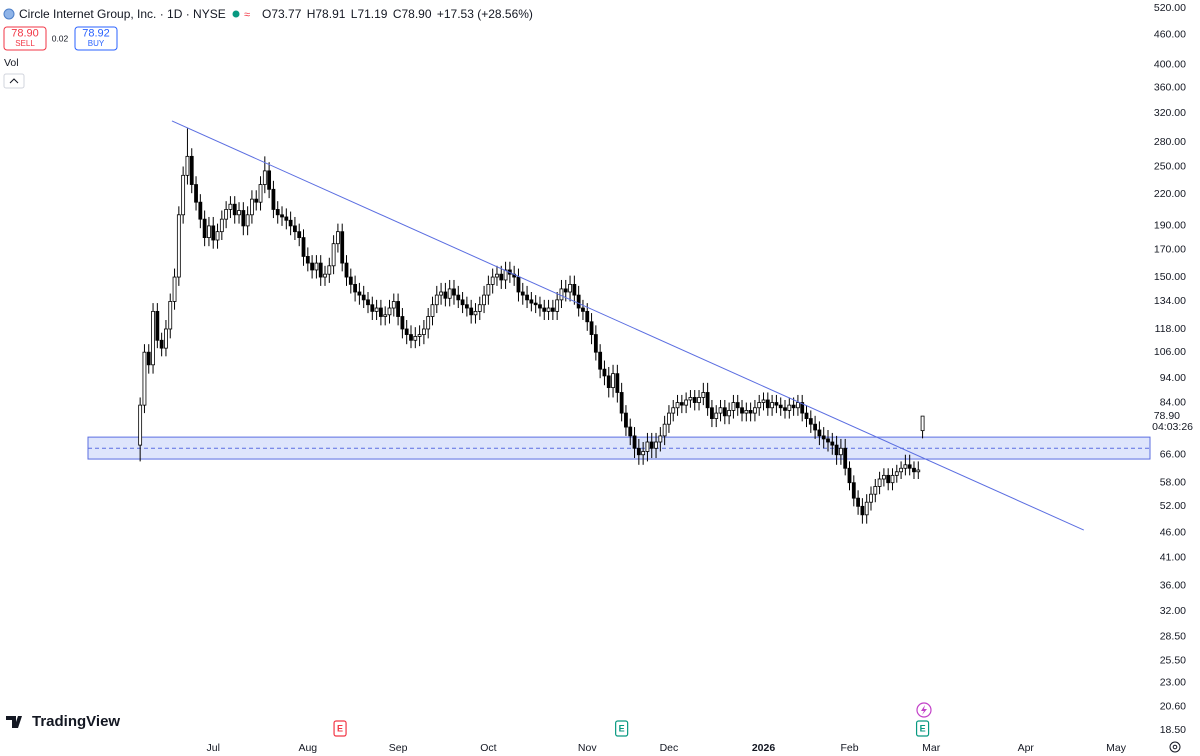  Describe the element at coordinates (488, 748) in the screenshot. I see `x-tick-label: Oct` at that location.